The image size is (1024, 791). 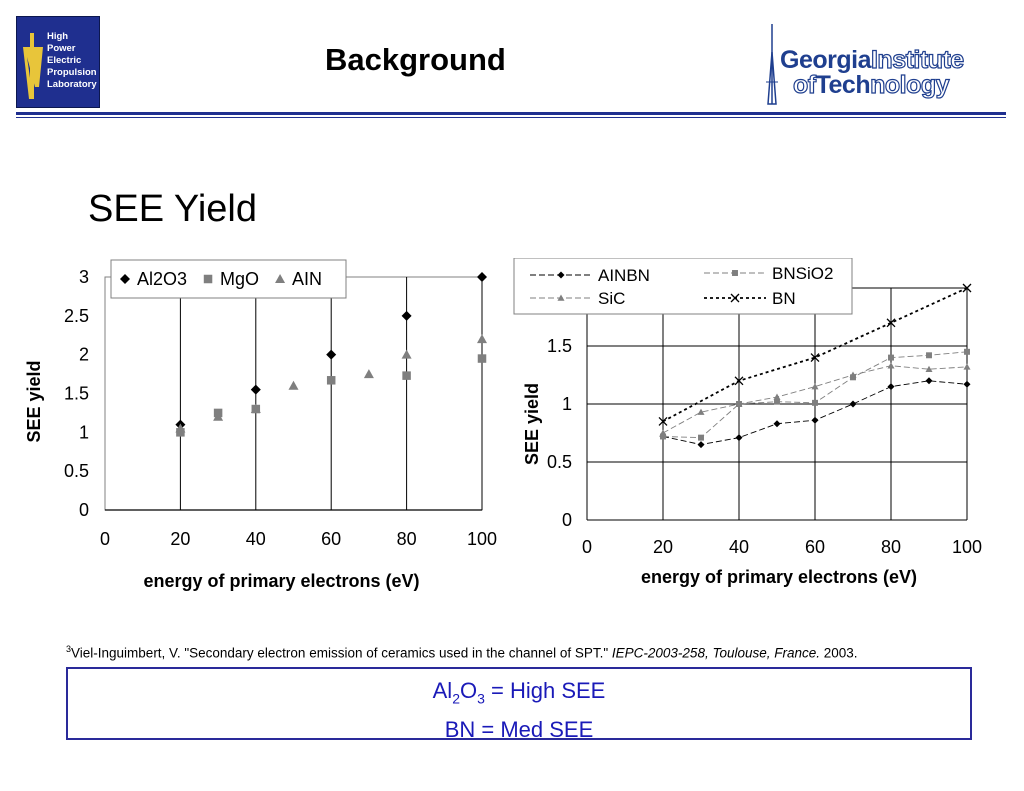 What do you see at coordinates (481, 698) in the screenshot?
I see `formula-subscript: 3` at bounding box center [481, 698].